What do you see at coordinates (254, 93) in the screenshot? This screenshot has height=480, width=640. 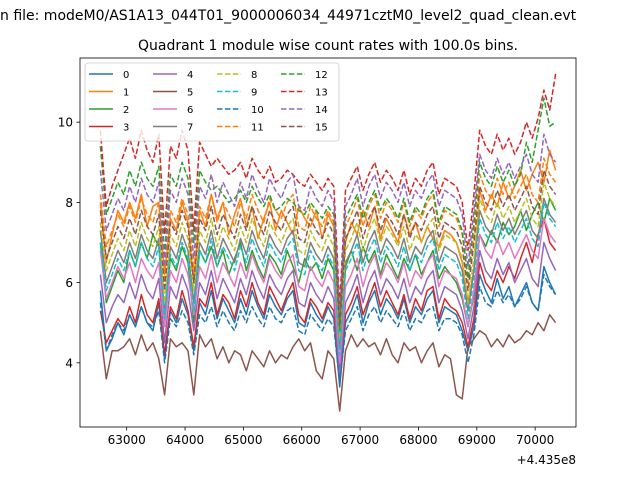 I see `legend-label-9: 9` at bounding box center [254, 93].